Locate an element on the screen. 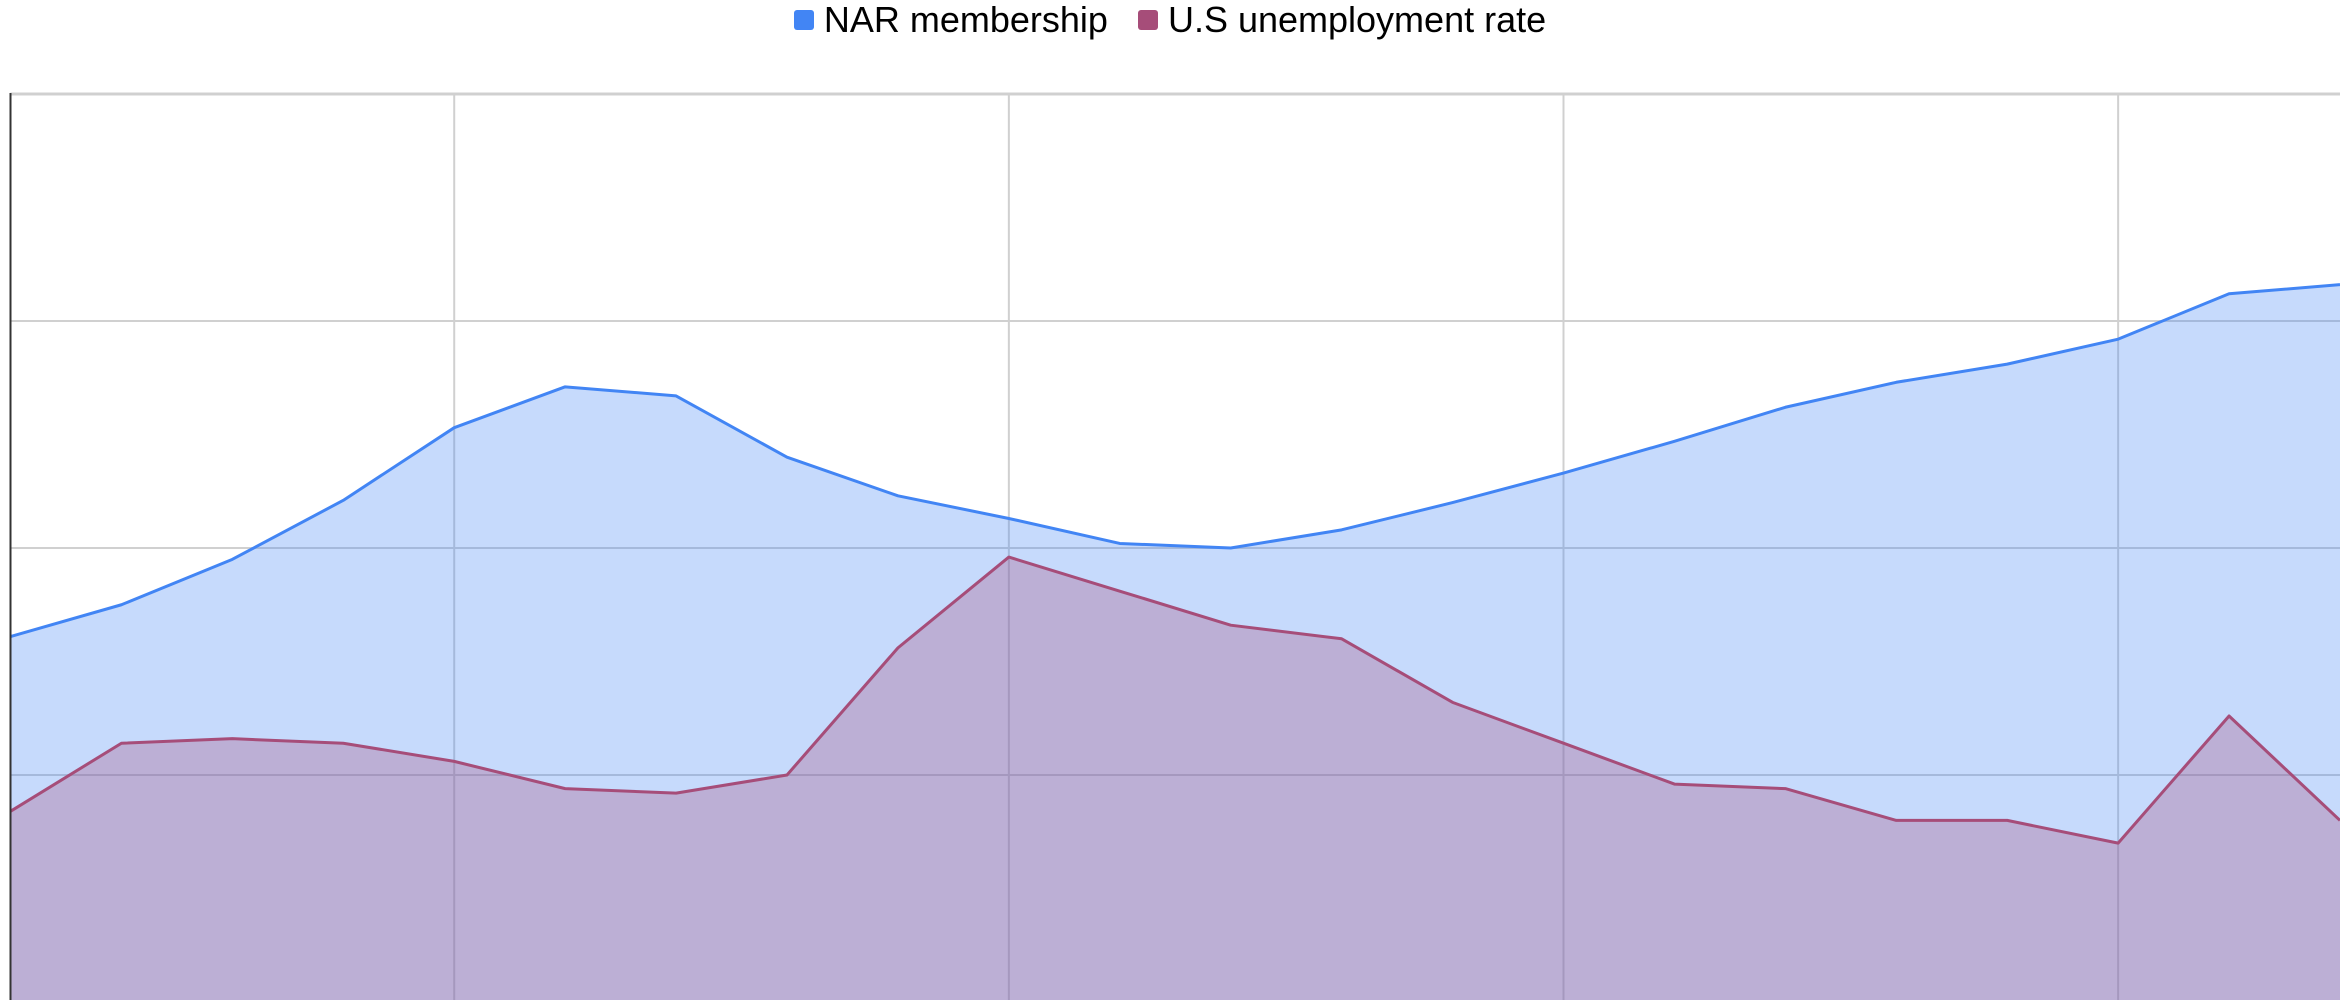 This screenshot has height=1000, width=2340. legend-label-unemployment: U.S unemployment rate is located at coordinates (1357, 20).